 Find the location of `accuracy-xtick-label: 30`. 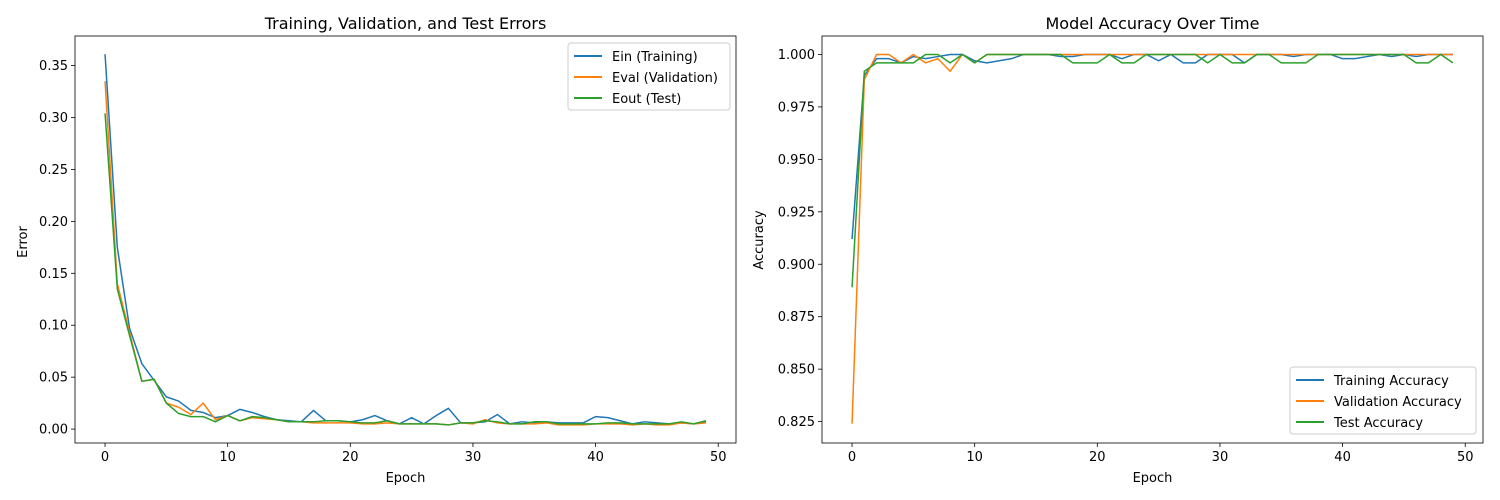

accuracy-xtick-label: 30 is located at coordinates (1220, 457).